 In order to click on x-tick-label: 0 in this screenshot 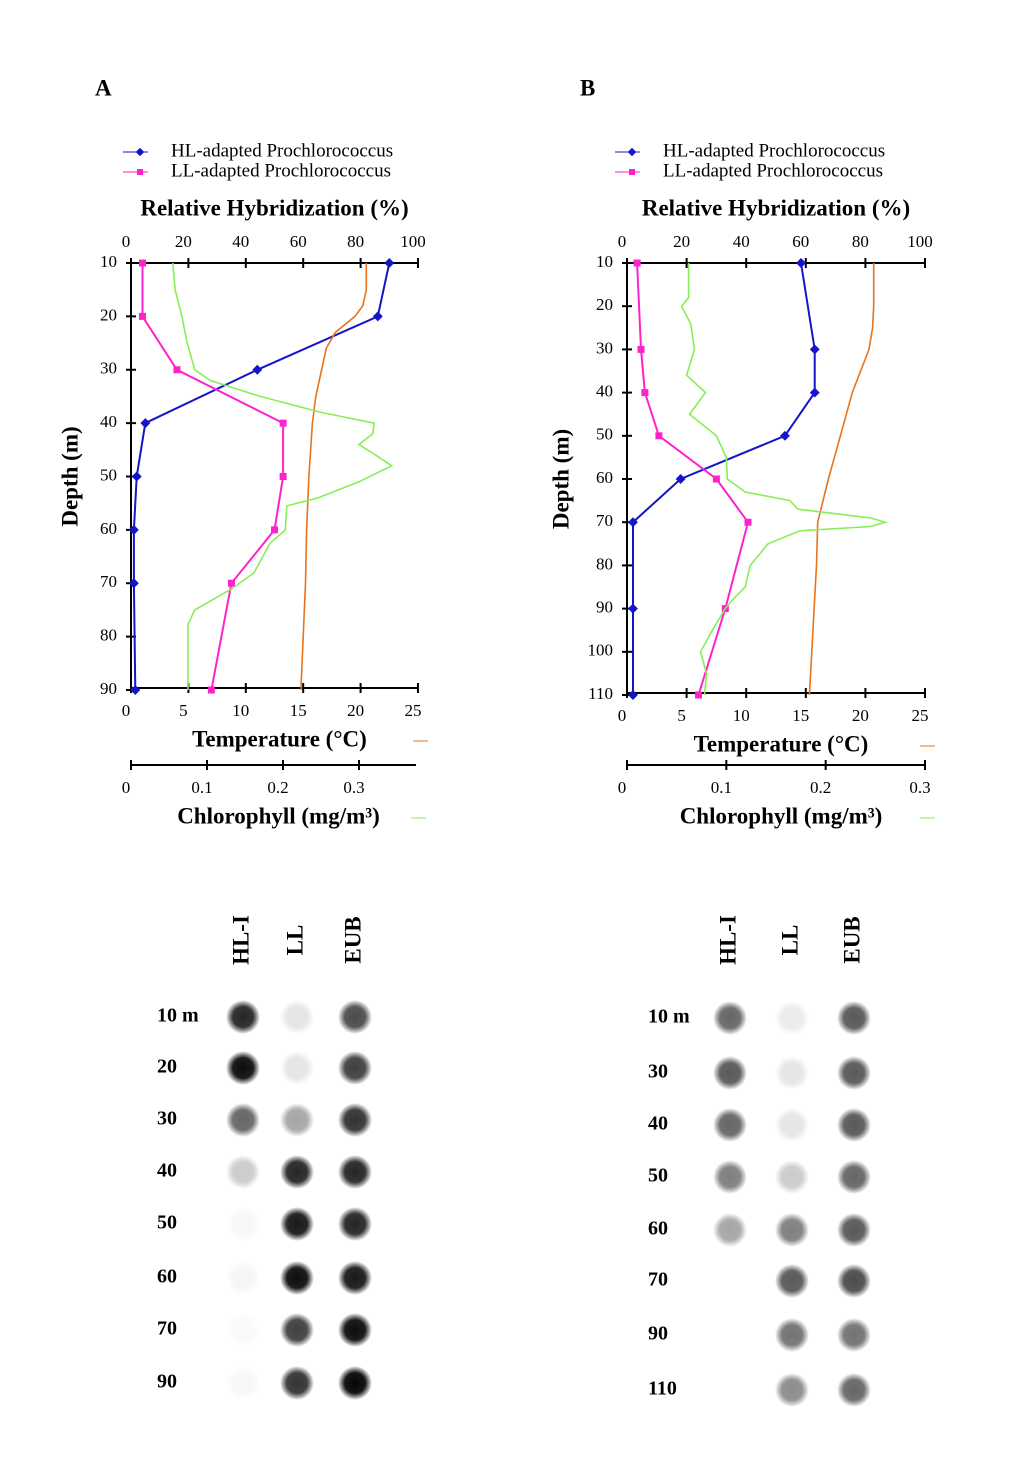, I will do `click(622, 241)`.